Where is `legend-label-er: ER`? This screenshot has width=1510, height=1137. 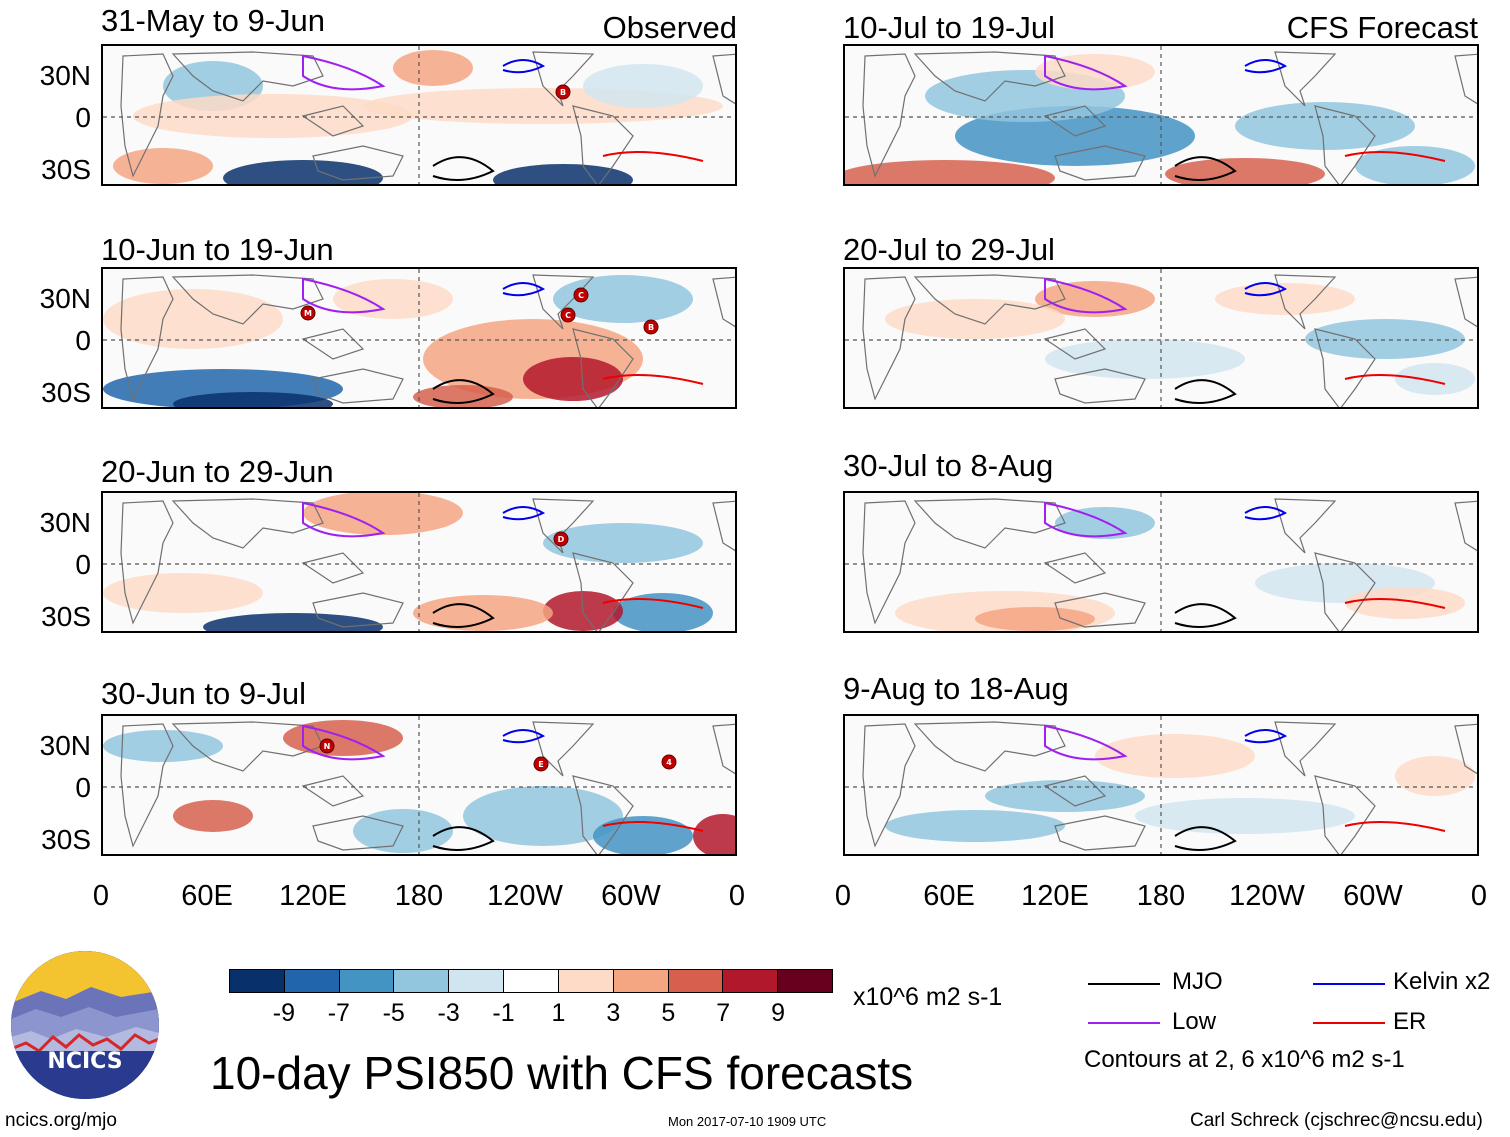
legend-label-er: ER is located at coordinates (1410, 1021).